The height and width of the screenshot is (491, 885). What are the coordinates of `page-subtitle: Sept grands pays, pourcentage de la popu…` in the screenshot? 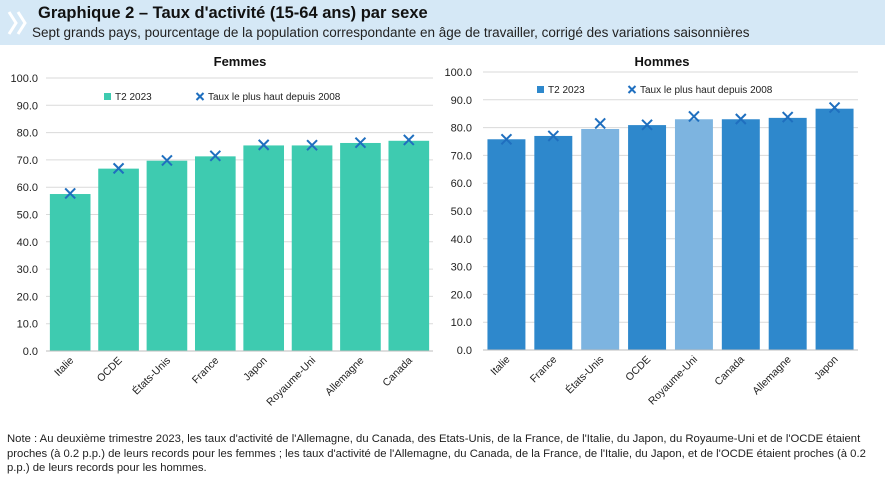 It's located at (391, 32).